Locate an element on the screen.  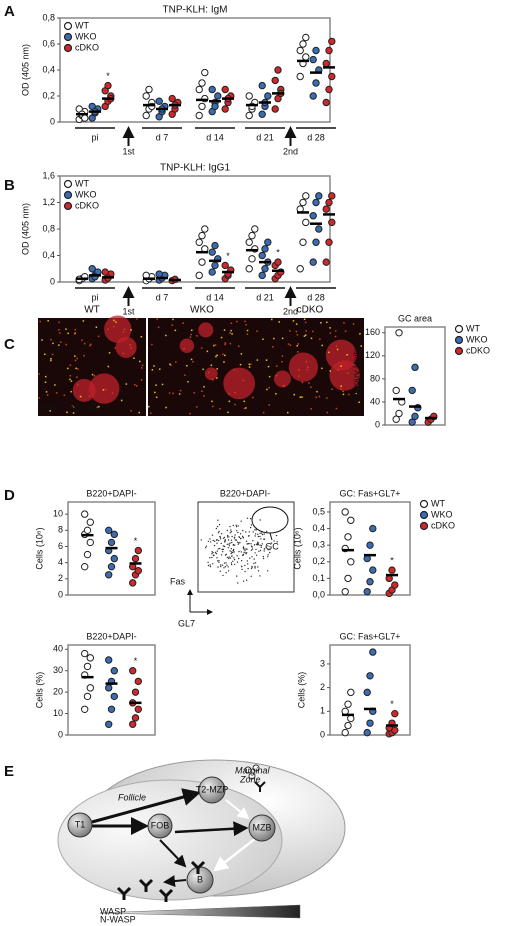
plot-frame is located at coordinates (415, 376).